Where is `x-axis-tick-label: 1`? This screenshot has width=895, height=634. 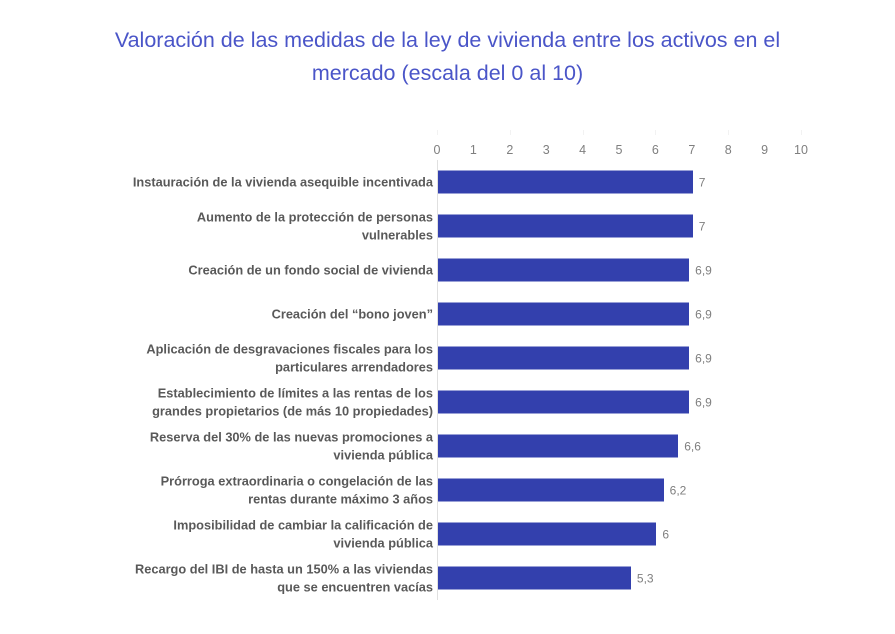 x-axis-tick-label: 1 is located at coordinates (473, 150).